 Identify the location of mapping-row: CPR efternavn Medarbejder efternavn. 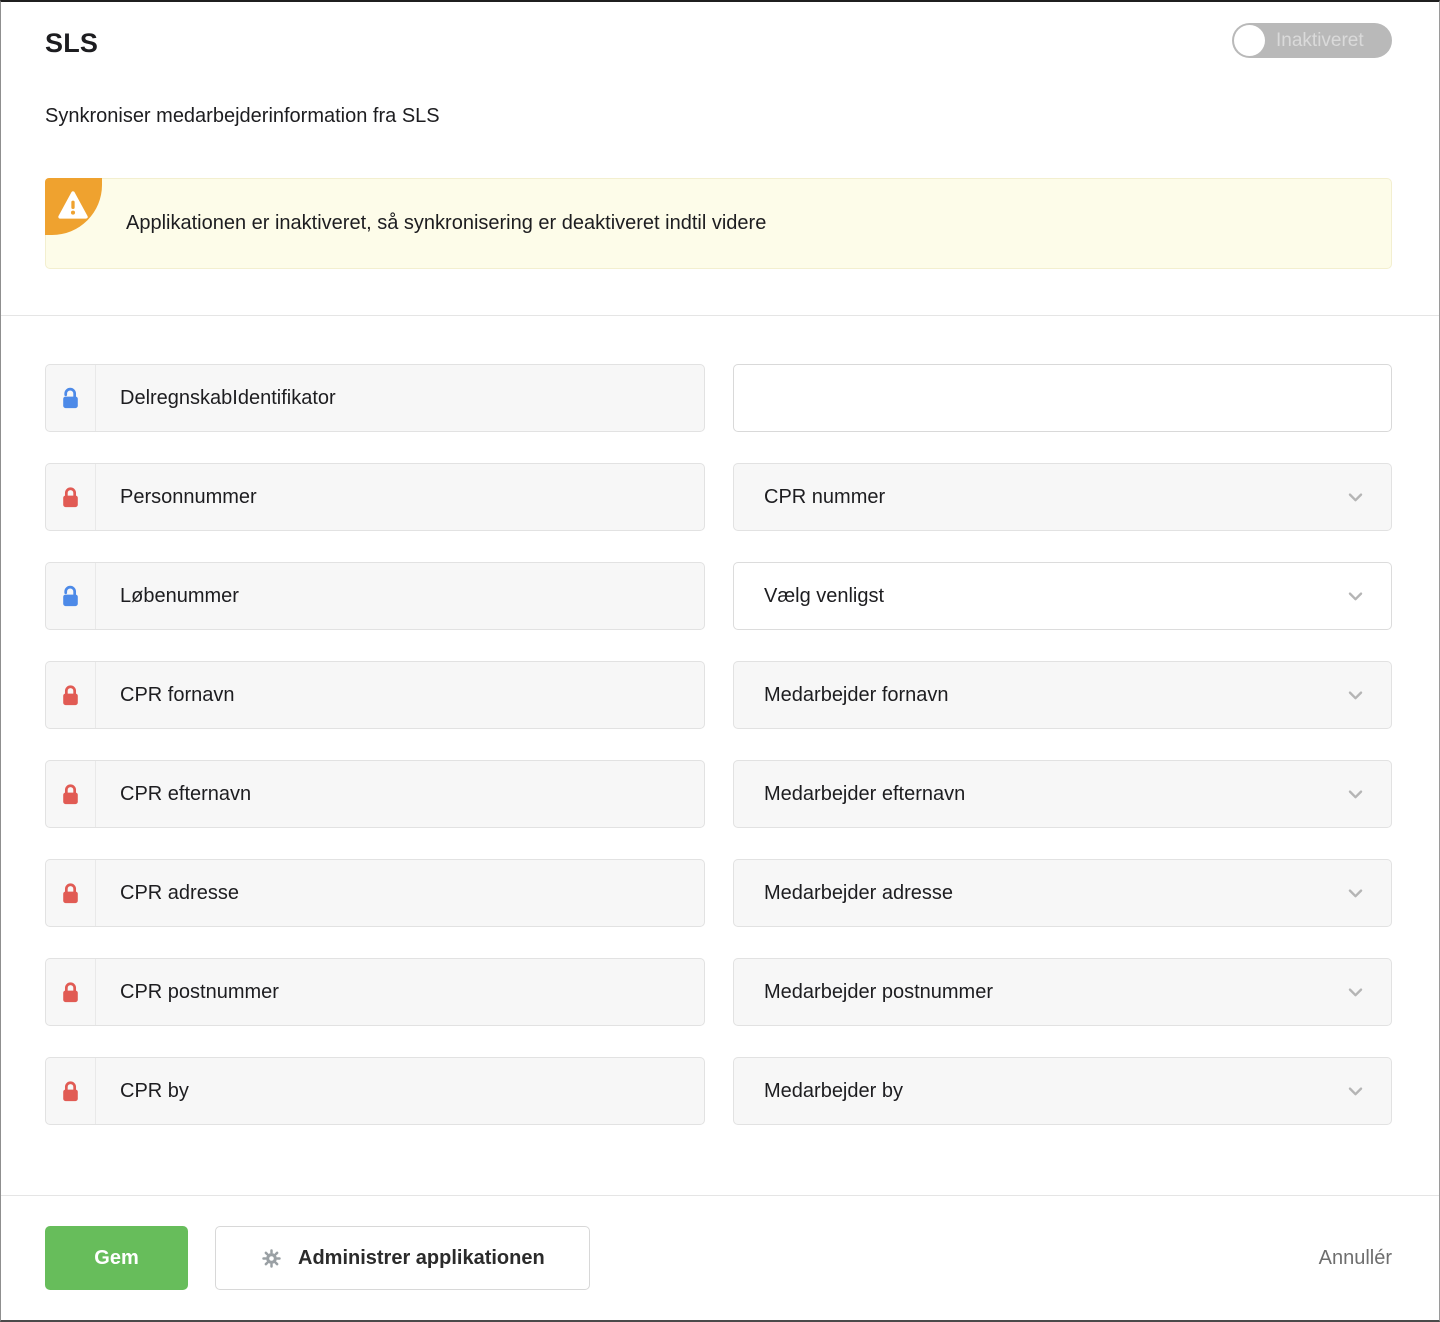
(718, 794).